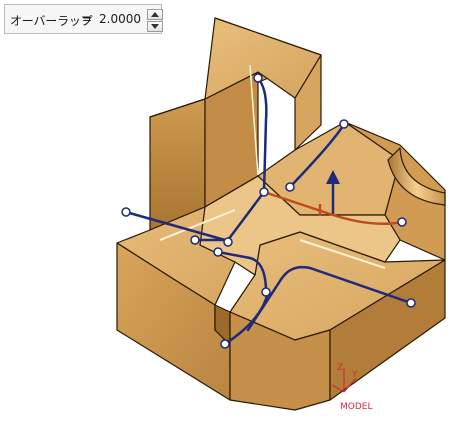 Image resolution: width=458 pixels, height=427 pixels. Describe the element at coordinates (263, 58) in the screenshot. I see `back-block-top2` at that location.